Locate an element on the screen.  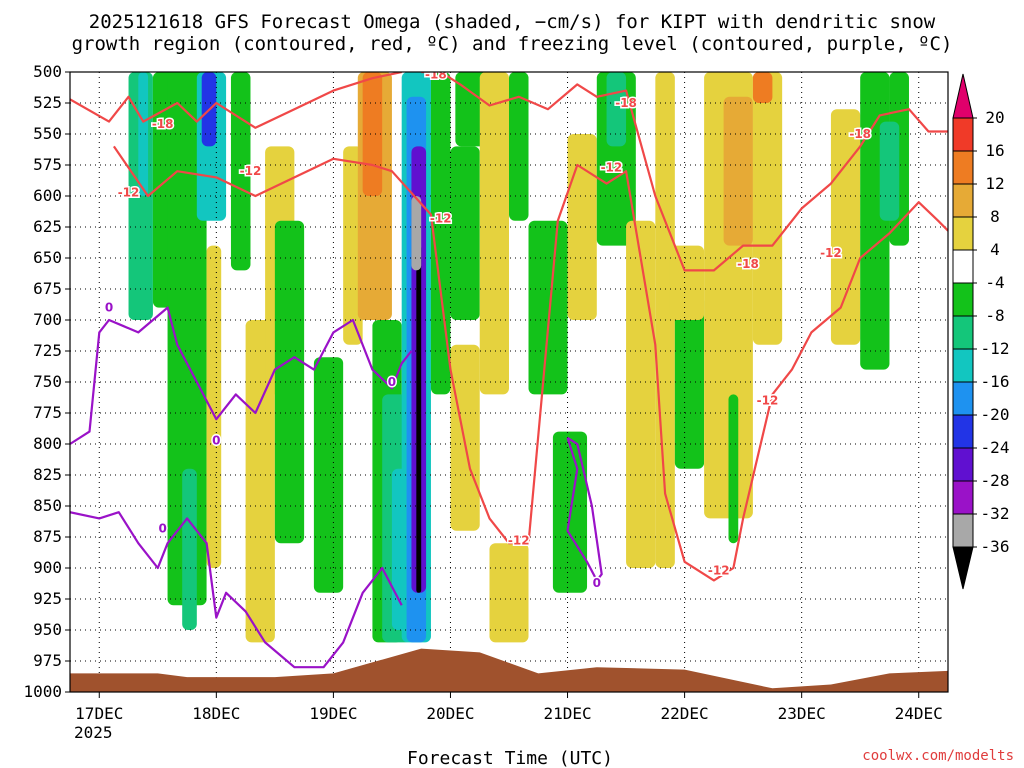
colorbar-bin-bottom is located at coordinates (963, 568).